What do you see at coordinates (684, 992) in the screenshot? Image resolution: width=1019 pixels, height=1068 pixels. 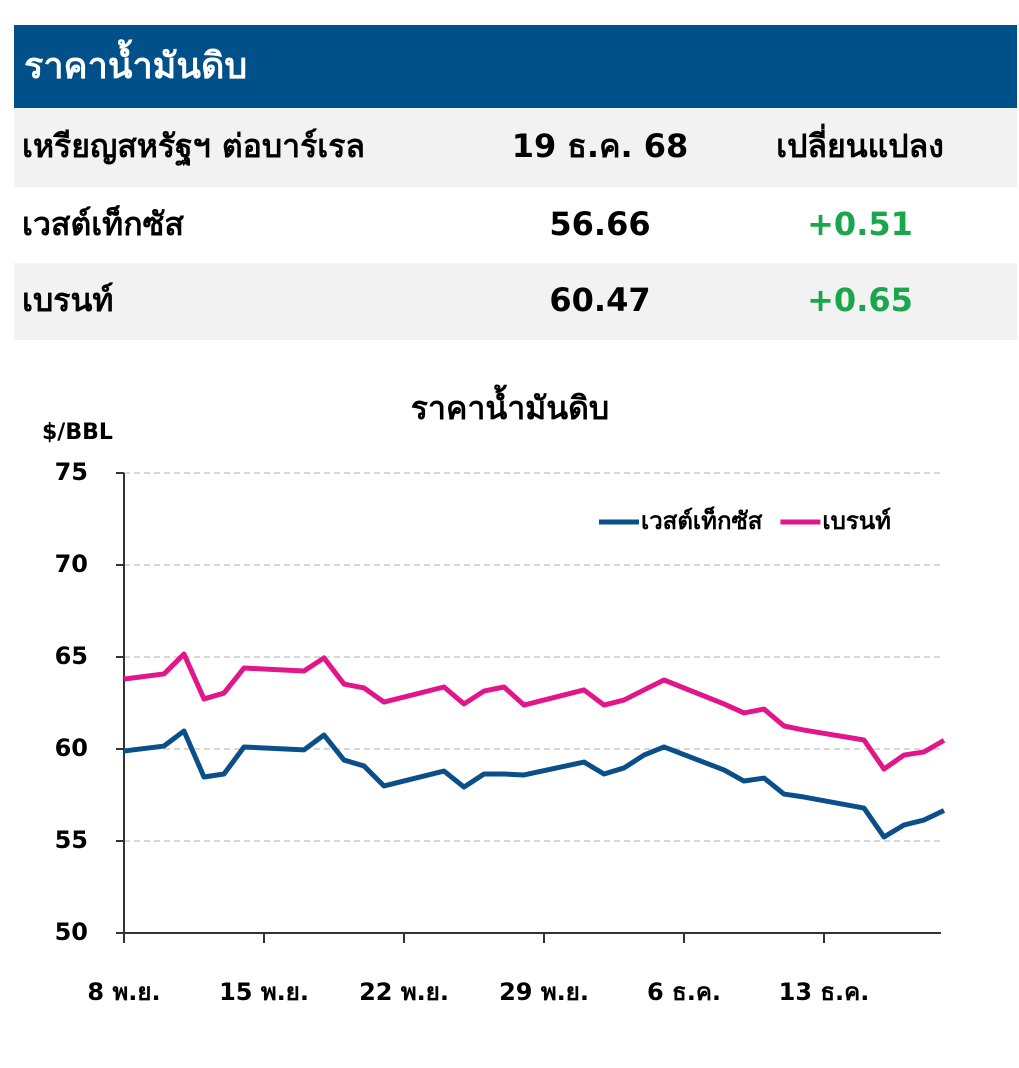 I see `x-tick-label: 6 ธ.ค.` at bounding box center [684, 992].